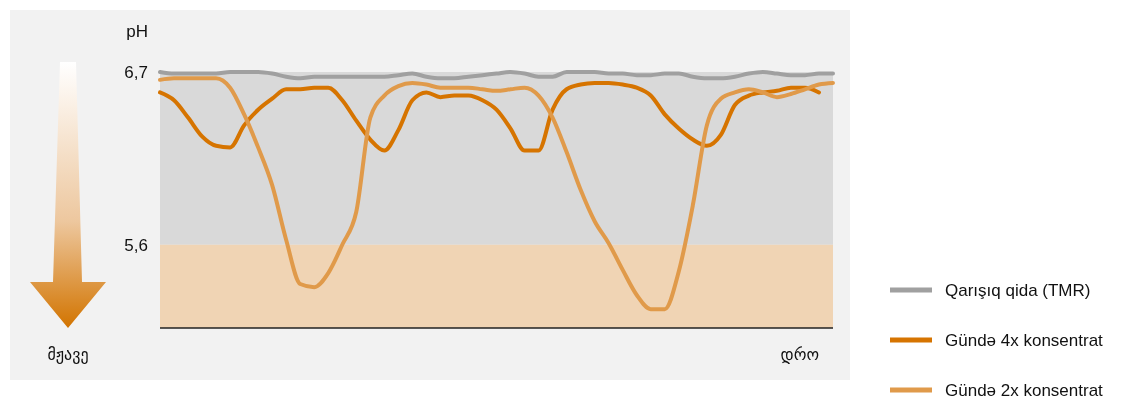  Describe the element at coordinates (1018, 290) in the screenshot. I see `legend-label: Qarışıq qida (TMR)` at that location.